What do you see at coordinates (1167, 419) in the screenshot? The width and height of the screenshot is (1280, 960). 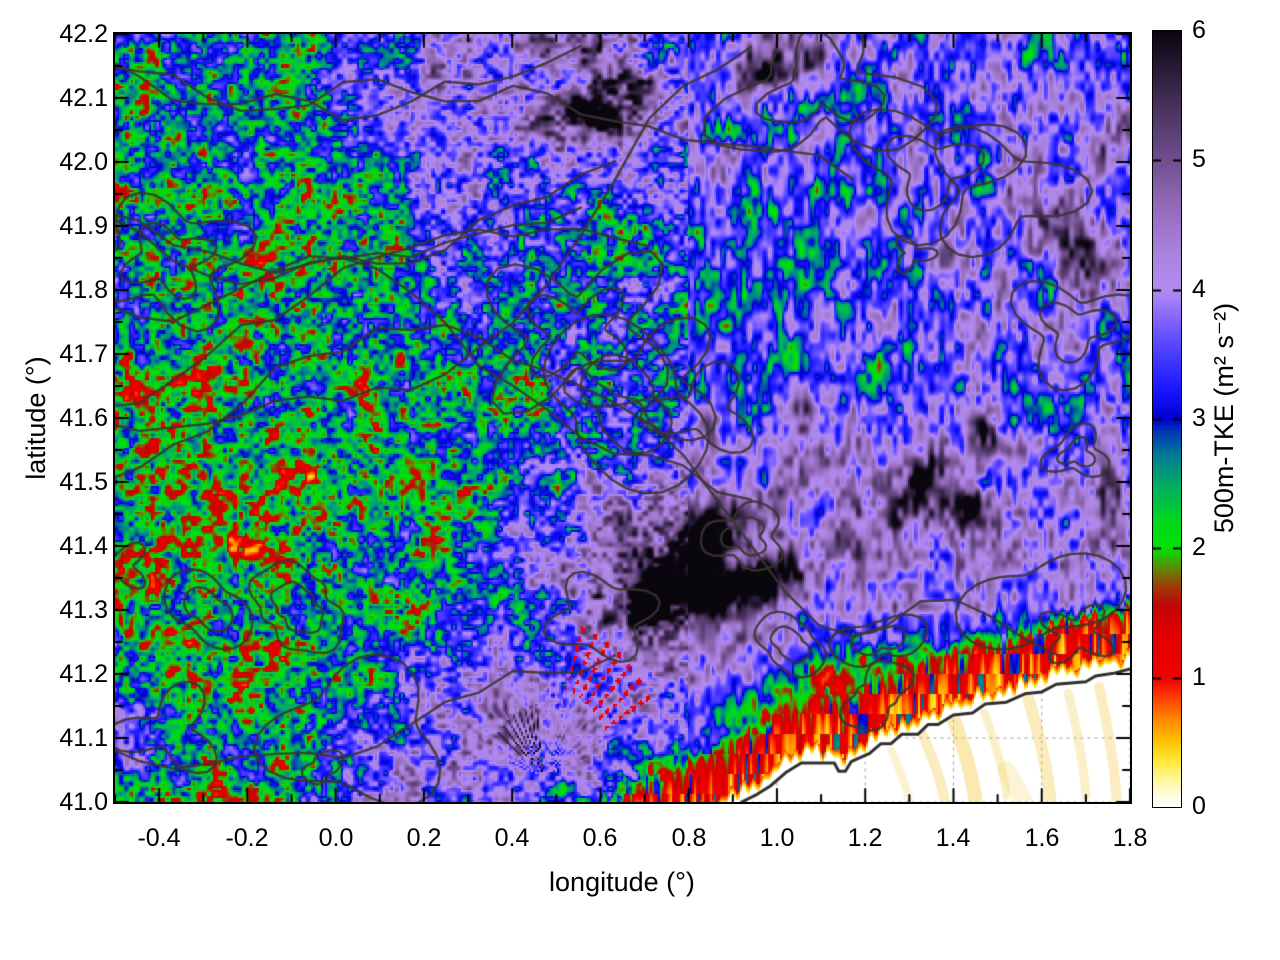 I see `colorbar-canvas` at bounding box center [1167, 419].